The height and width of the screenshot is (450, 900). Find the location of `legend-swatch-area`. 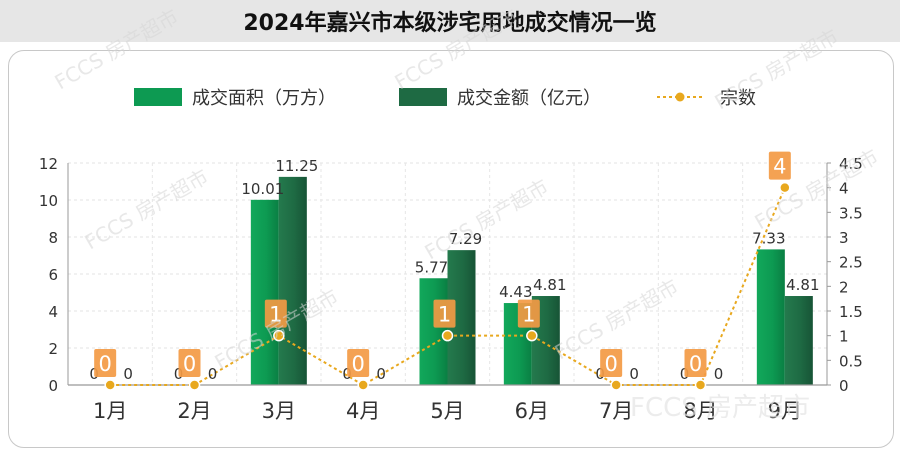

legend-swatch-area is located at coordinates (158, 97).